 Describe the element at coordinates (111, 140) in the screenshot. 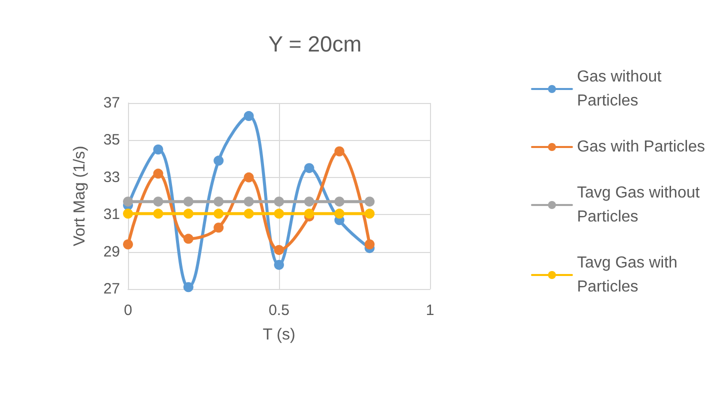

I see `y-tick-label: 35` at that location.